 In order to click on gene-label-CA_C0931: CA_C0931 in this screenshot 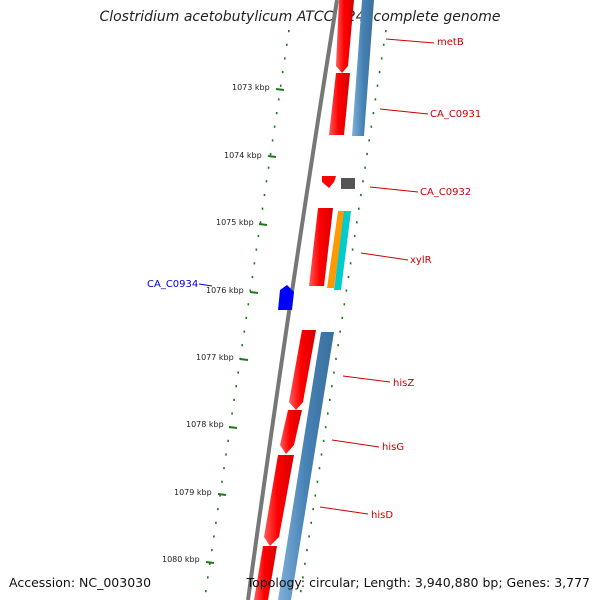, I will do `click(455, 114)`.